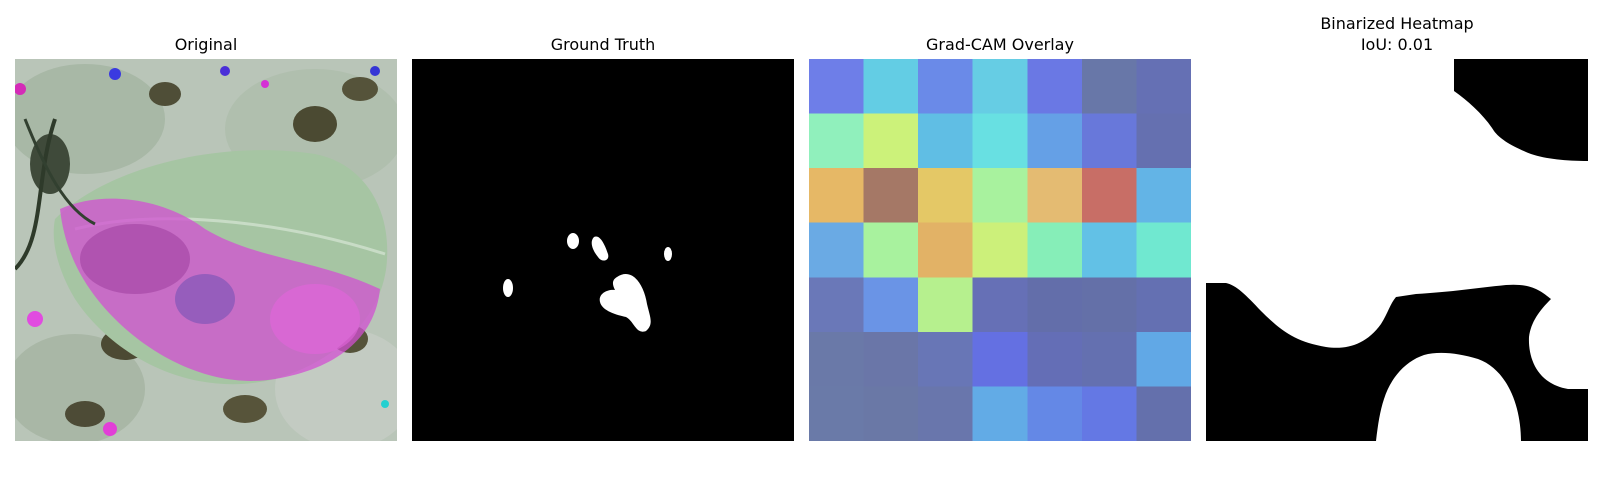 This screenshot has width=1600, height=500. I want to click on iou-value: IoU: 0.01, so click(1397, 44).